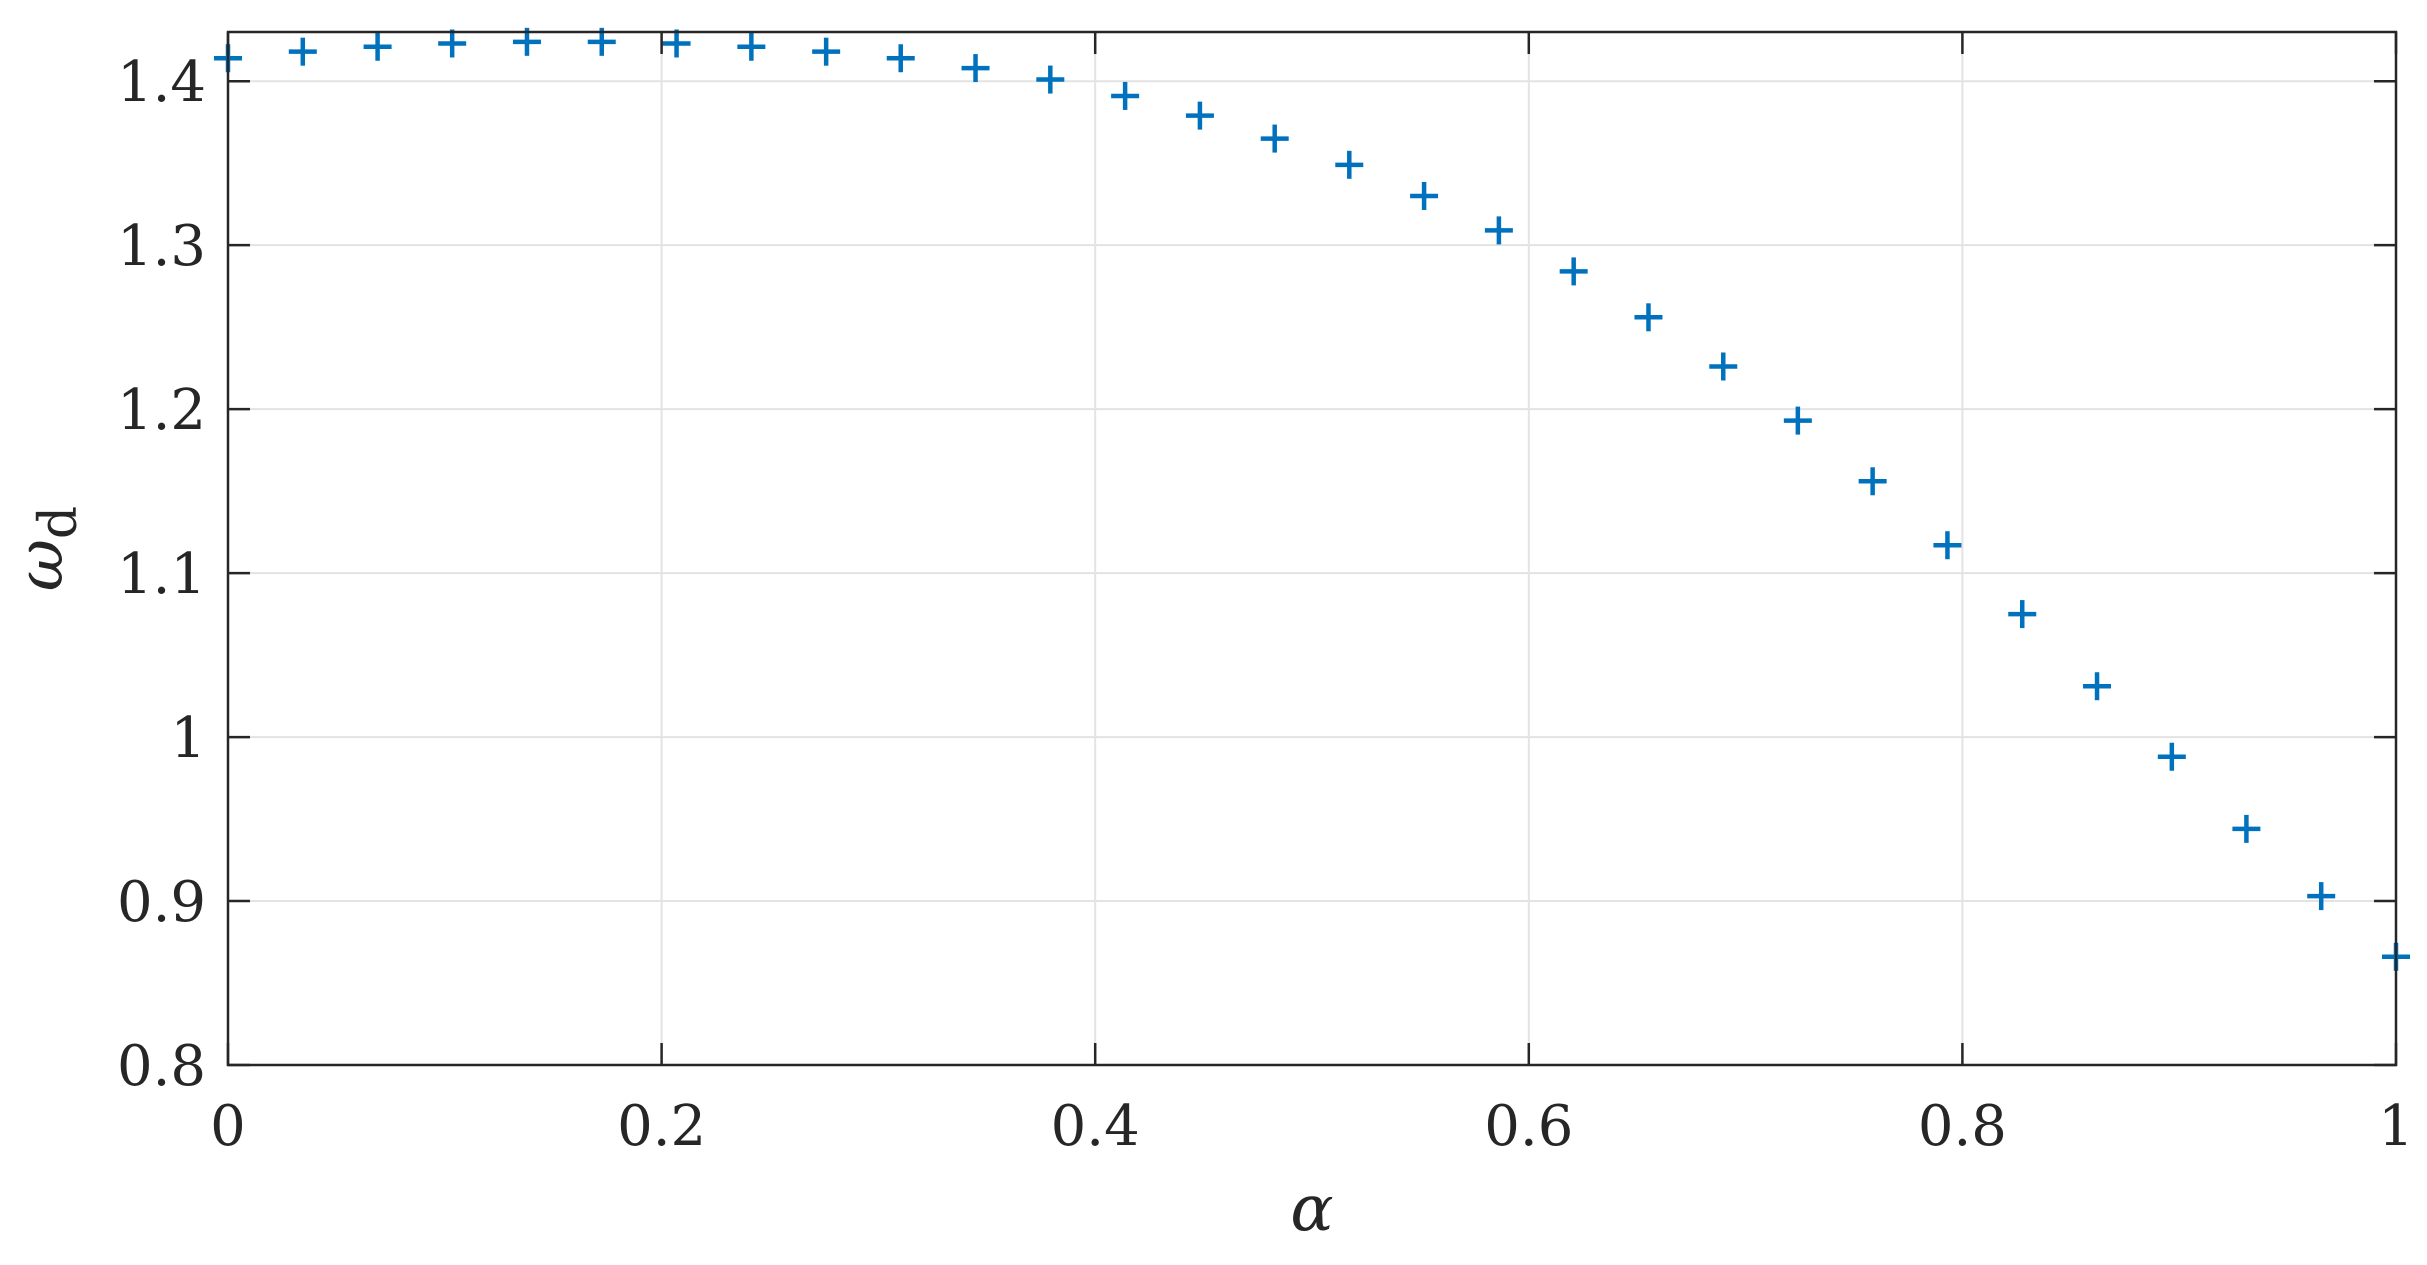  I want to click on y-tick-labels: 0.8 0.9 1 1.1 1.2 1.3 1.4, so click(161, 574).